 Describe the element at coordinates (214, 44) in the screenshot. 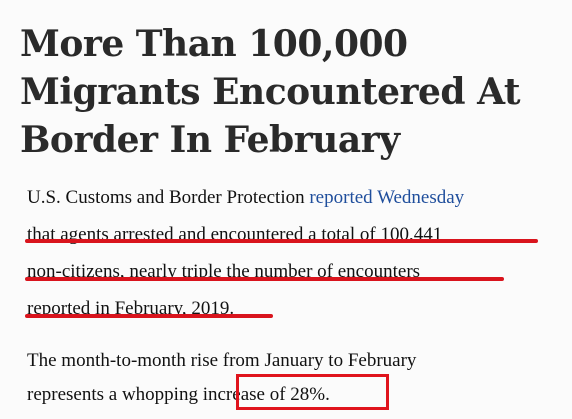

I see `headline-line-1: More Than 100,000` at that location.